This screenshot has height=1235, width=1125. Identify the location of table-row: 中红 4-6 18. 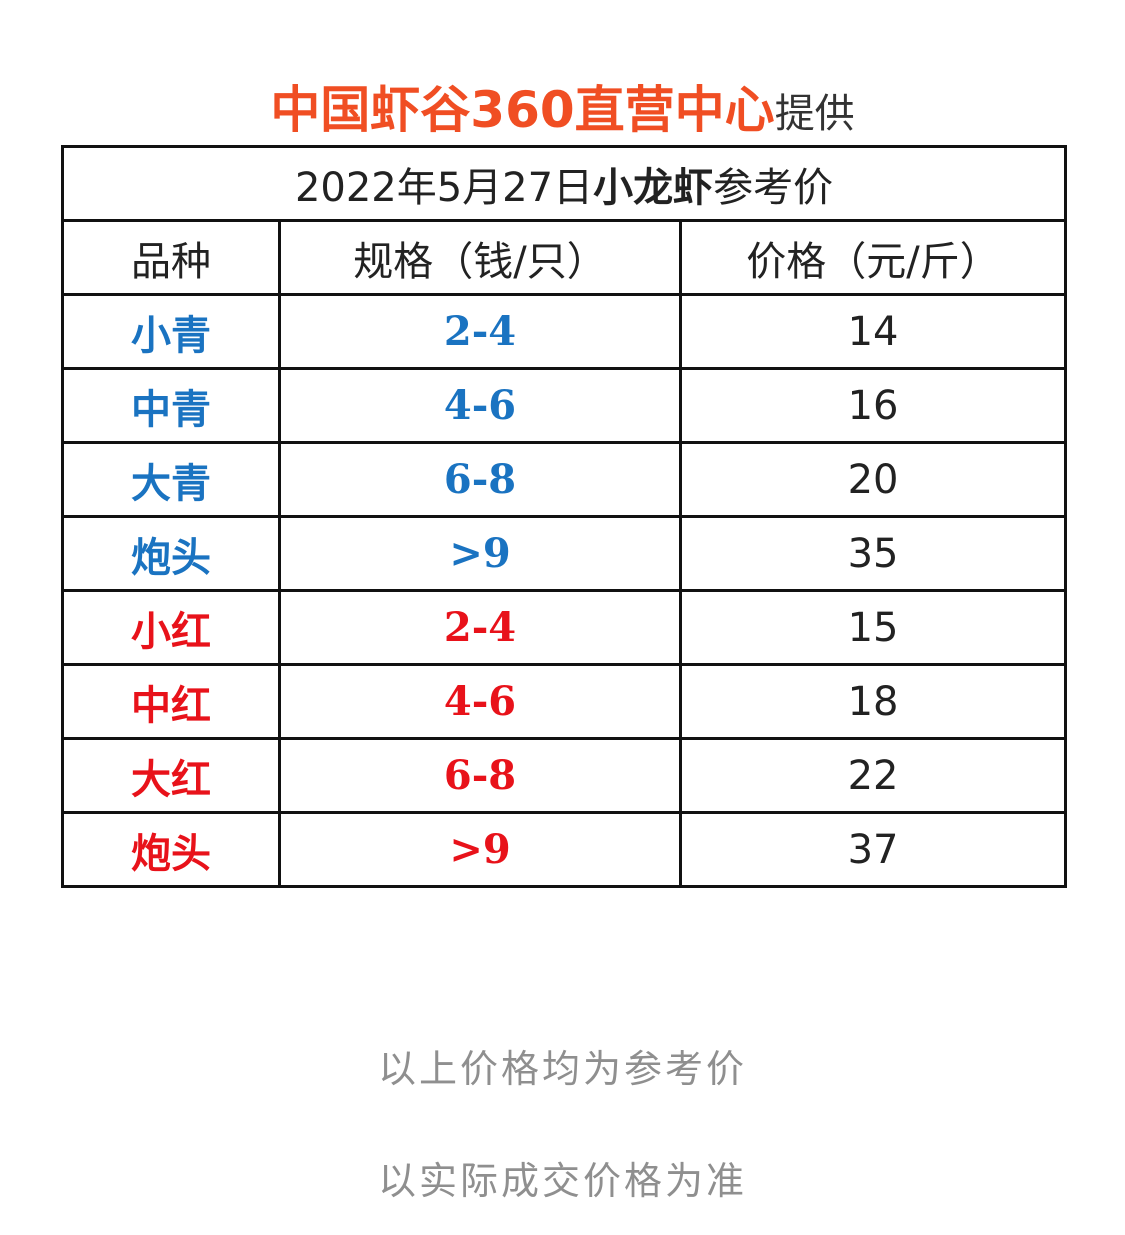
(564, 701).